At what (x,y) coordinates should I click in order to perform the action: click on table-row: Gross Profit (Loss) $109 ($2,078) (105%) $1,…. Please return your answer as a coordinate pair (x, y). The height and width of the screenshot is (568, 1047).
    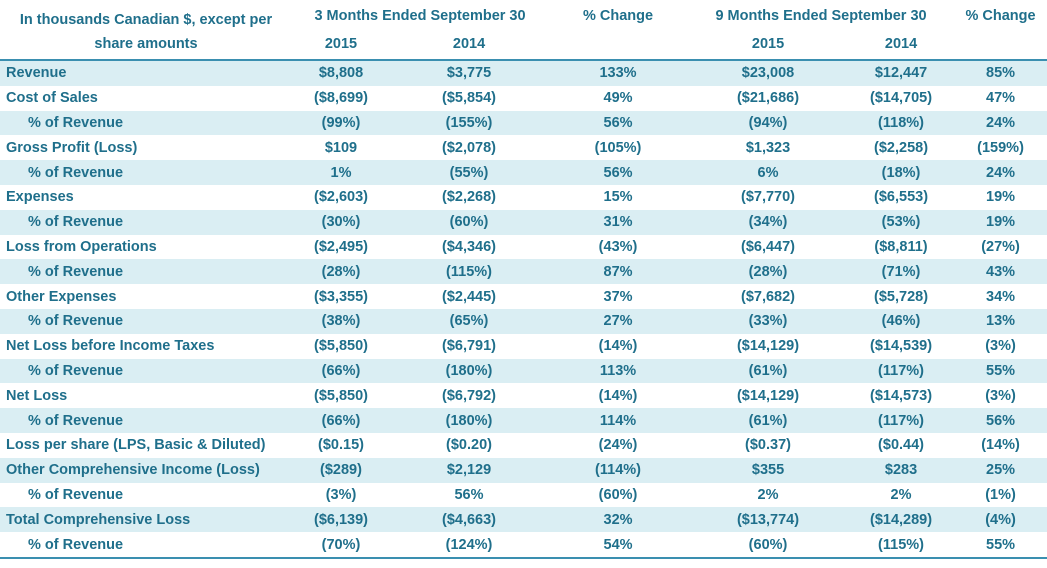
    Looking at the image, I should click on (523, 147).